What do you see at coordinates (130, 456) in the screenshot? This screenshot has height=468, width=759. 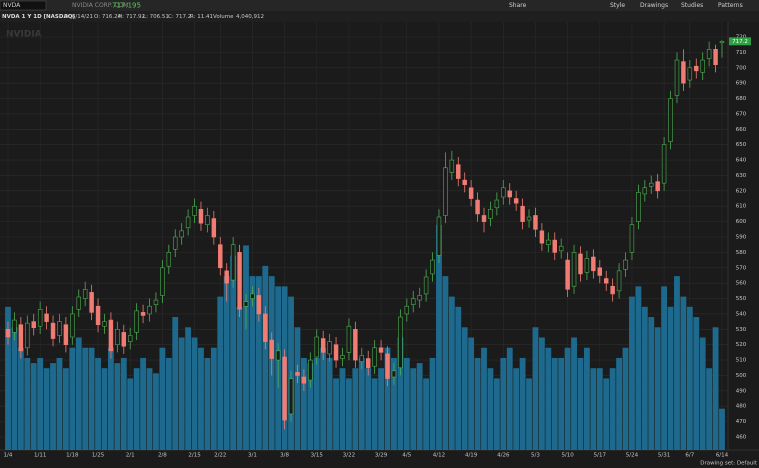 I see `x-tick-label: 2/1` at bounding box center [130, 456].